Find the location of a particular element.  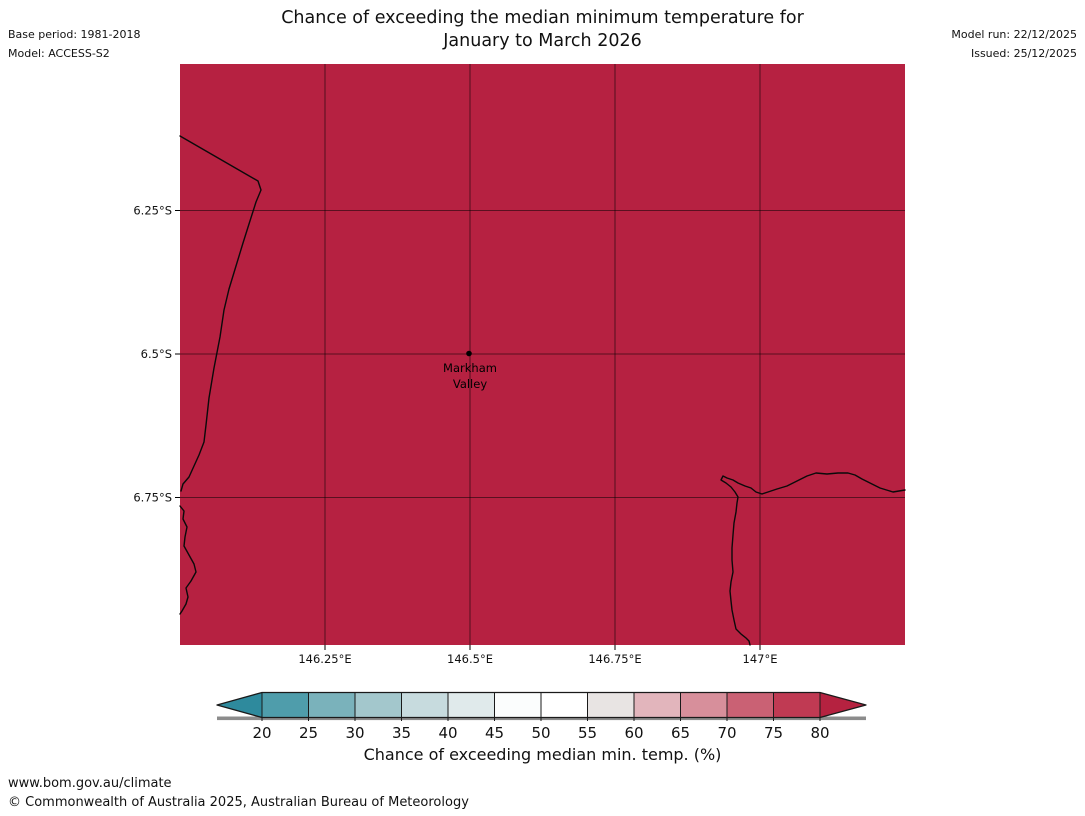

model-run-text: Model run: 22/12/2025 is located at coordinates (1014, 34).